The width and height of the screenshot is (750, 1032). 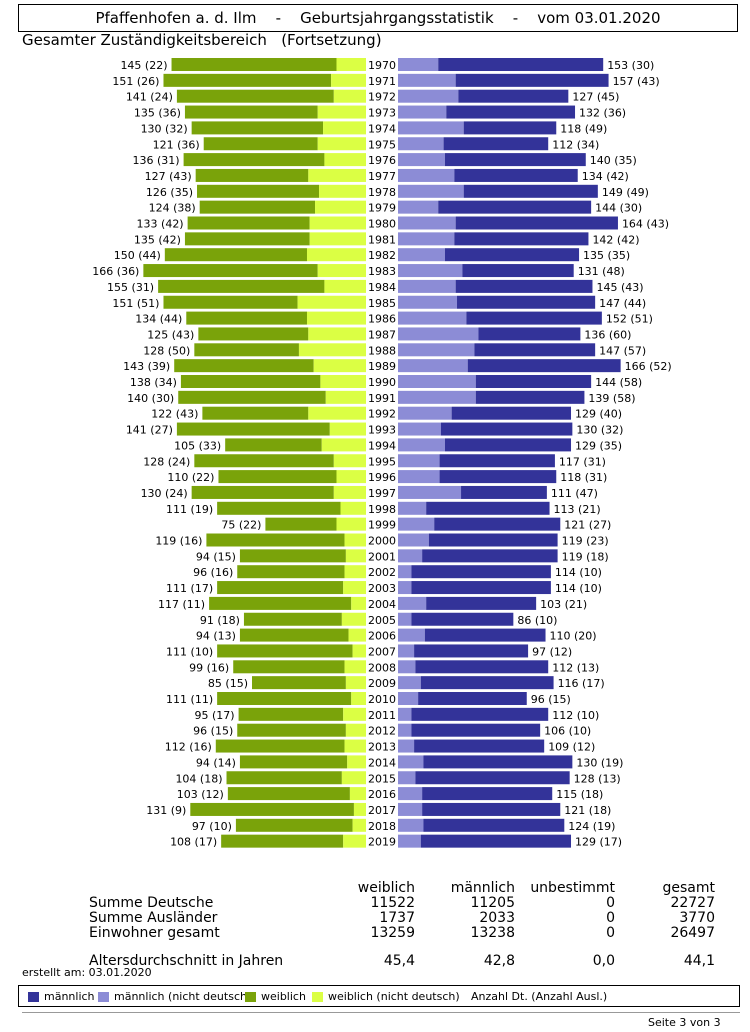 I want to click on male-value-label: 117 (31), so click(x=582, y=461).